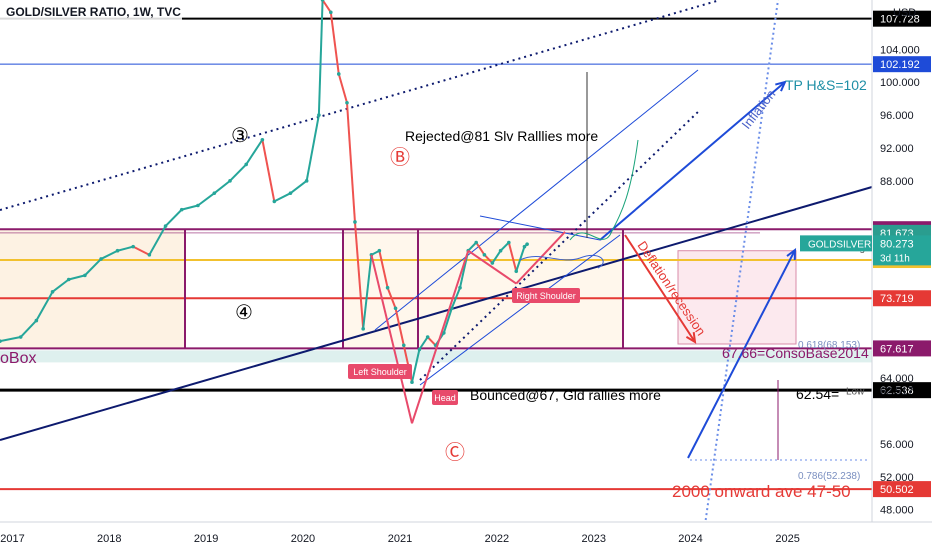  I want to click on y-tick-label: 64.000, so click(897, 379).